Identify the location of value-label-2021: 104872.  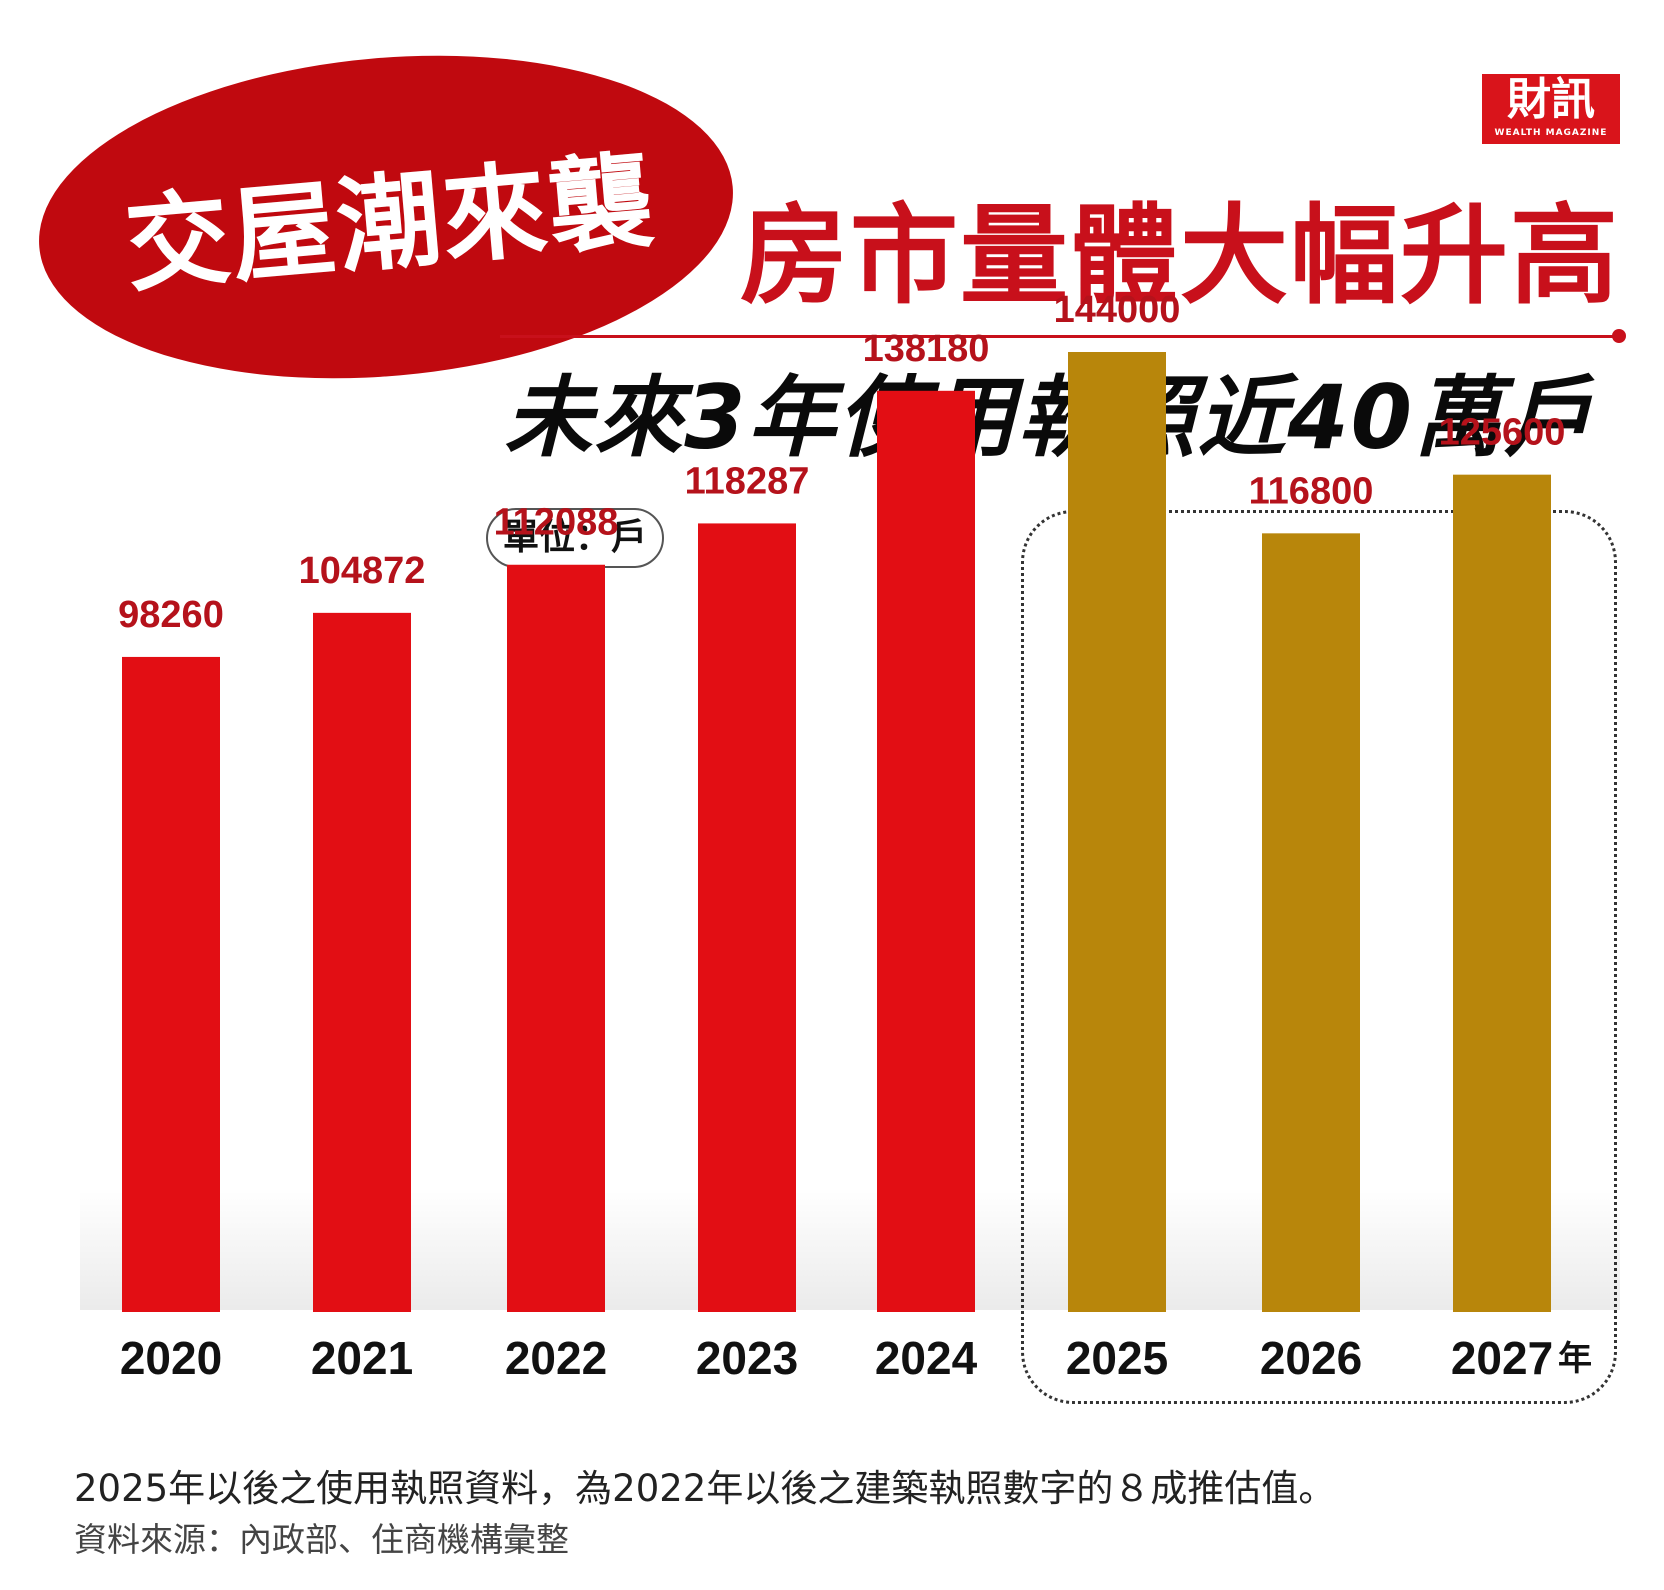
(362, 571).